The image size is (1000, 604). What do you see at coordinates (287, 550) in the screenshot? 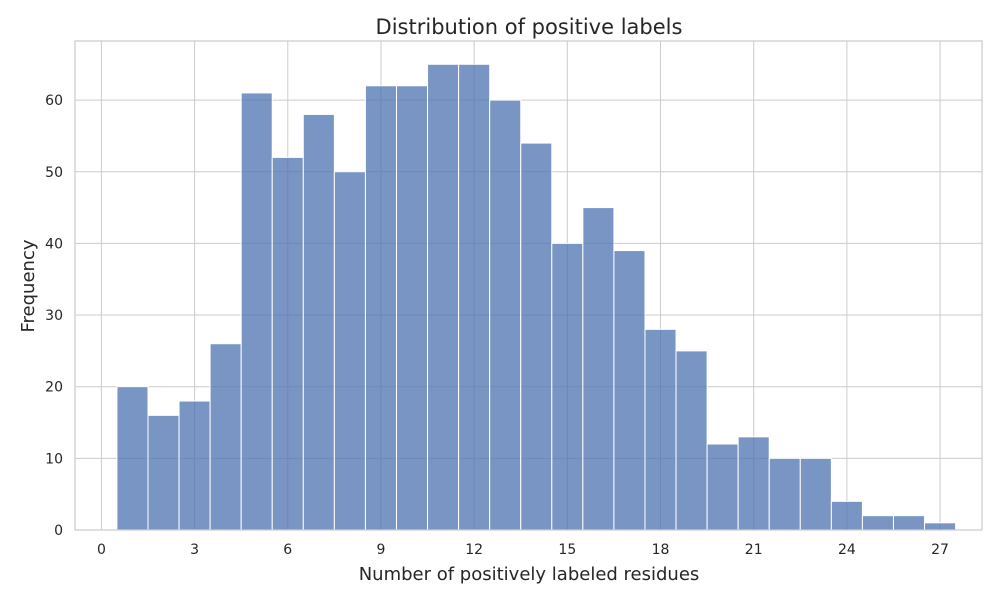
I see `x-tick-label: 6` at bounding box center [287, 550].